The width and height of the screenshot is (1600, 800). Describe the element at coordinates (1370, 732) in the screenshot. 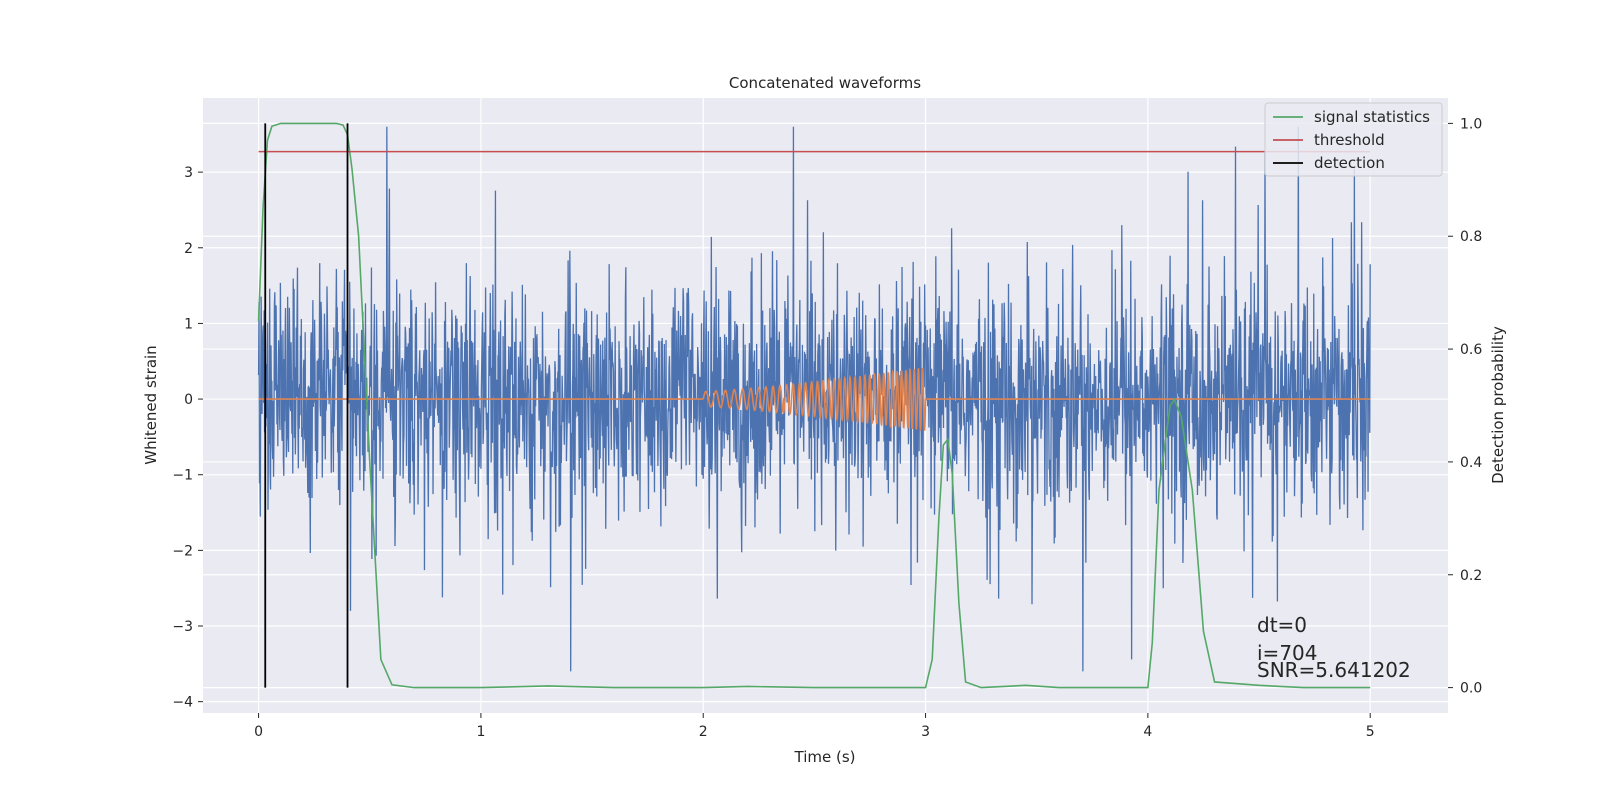

I see `x-tick-label-5: 5` at that location.